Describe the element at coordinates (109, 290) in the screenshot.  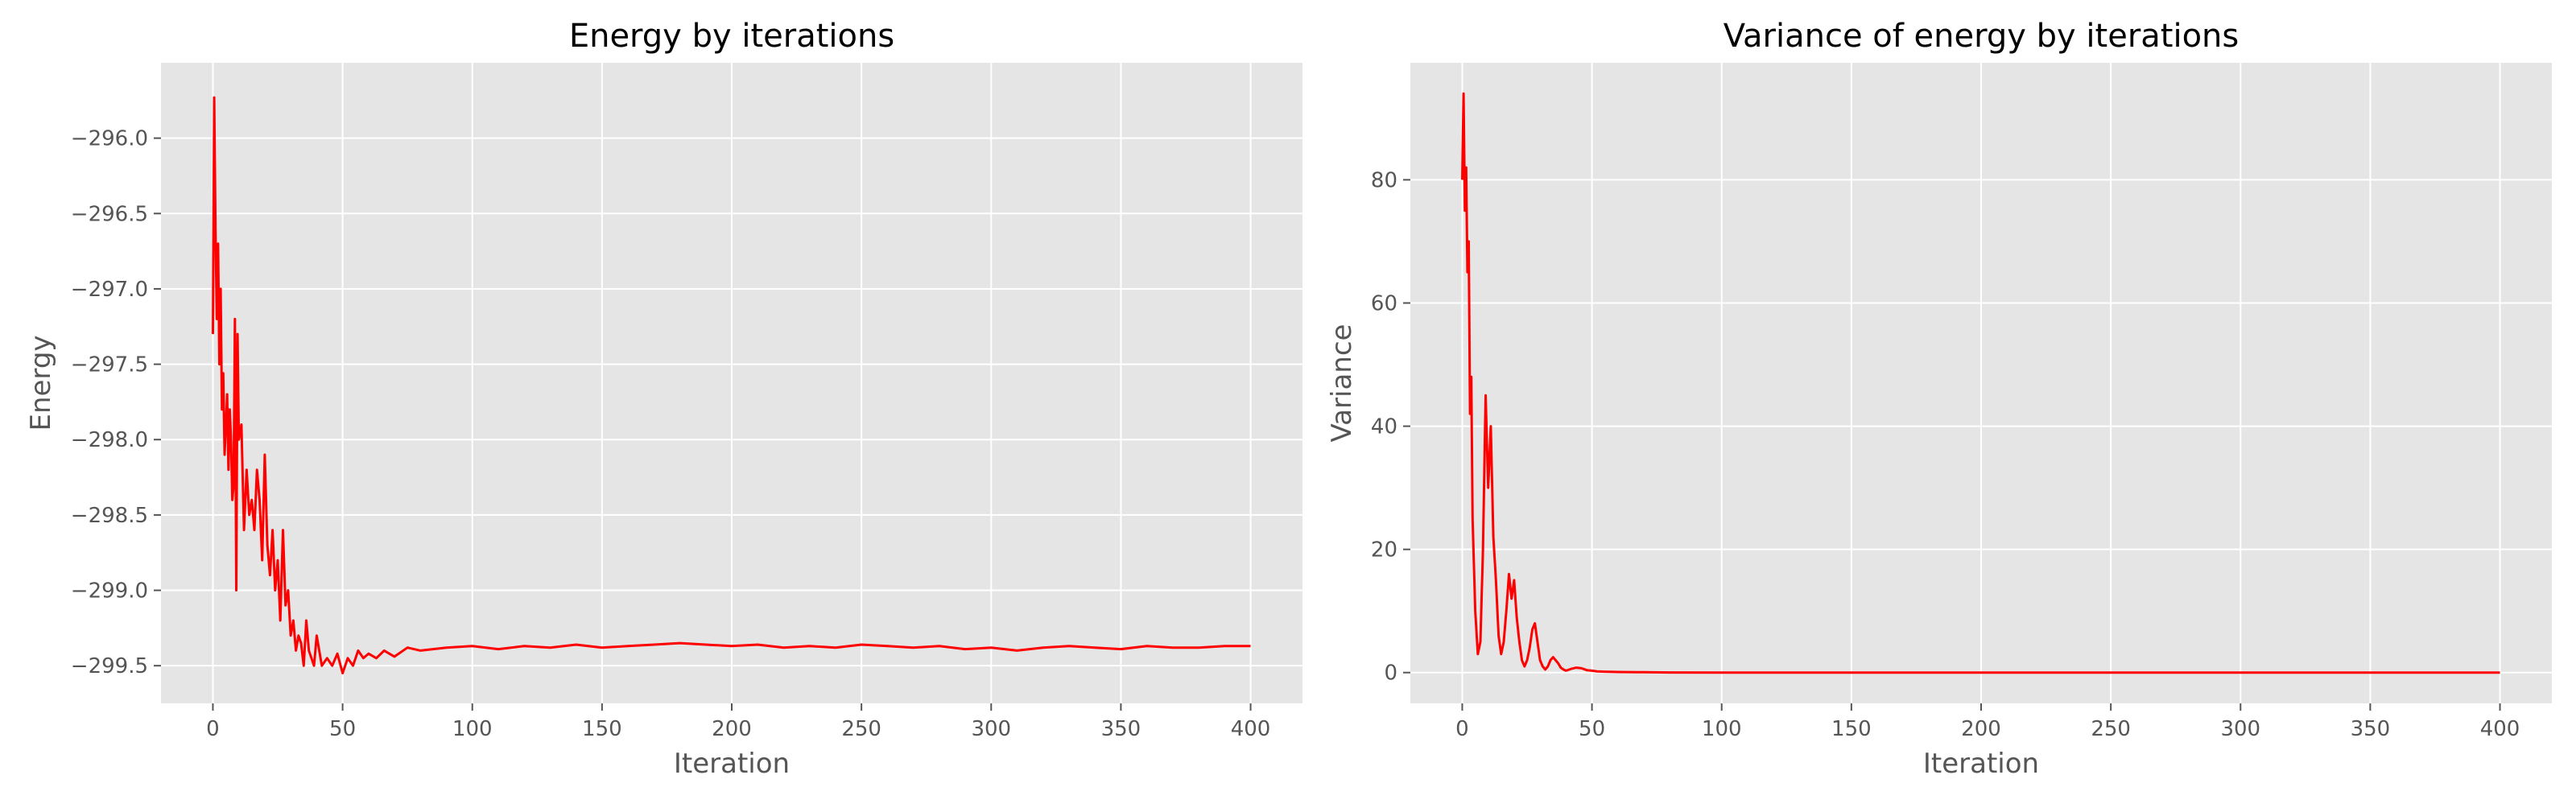
I see `energy-y-tick-label: −297.0` at that location.